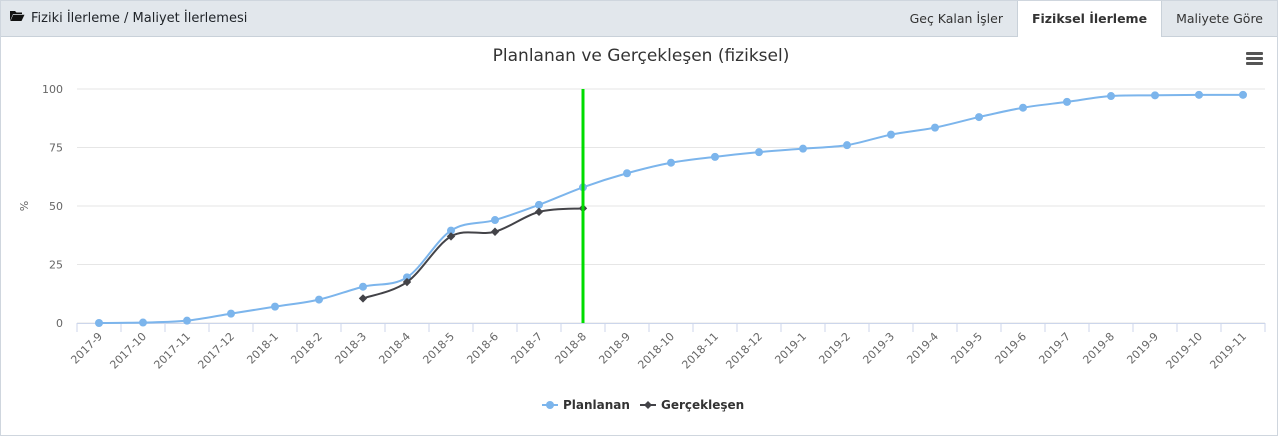  Describe the element at coordinates (172, 351) in the screenshot. I see `x-tick-label: 2017-11` at that location.